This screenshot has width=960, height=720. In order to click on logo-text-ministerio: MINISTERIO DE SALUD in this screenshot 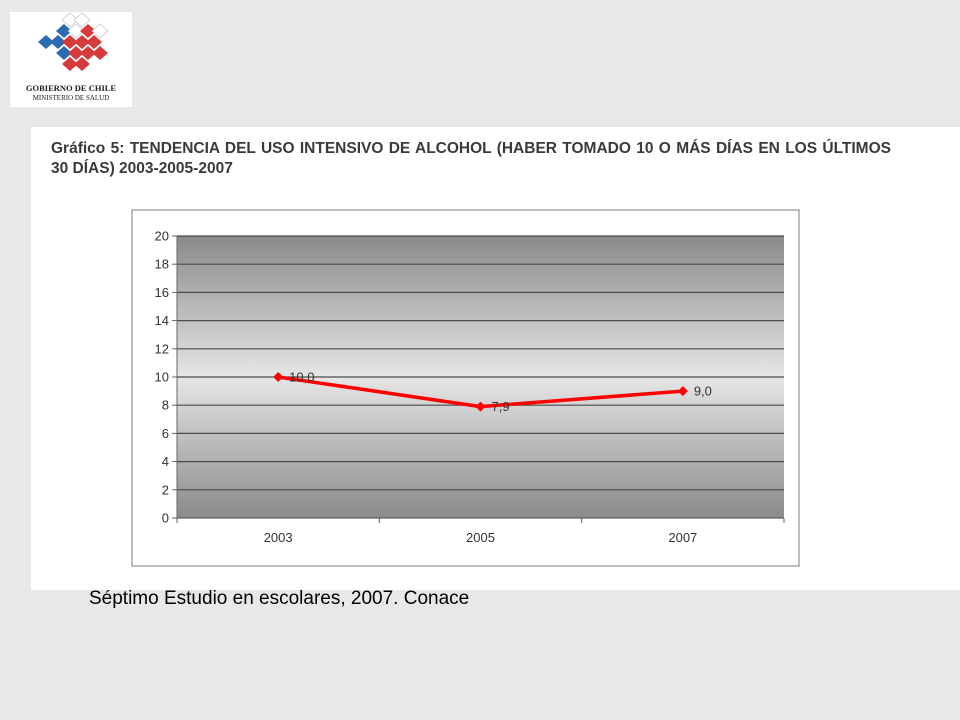, I will do `click(71, 98)`.